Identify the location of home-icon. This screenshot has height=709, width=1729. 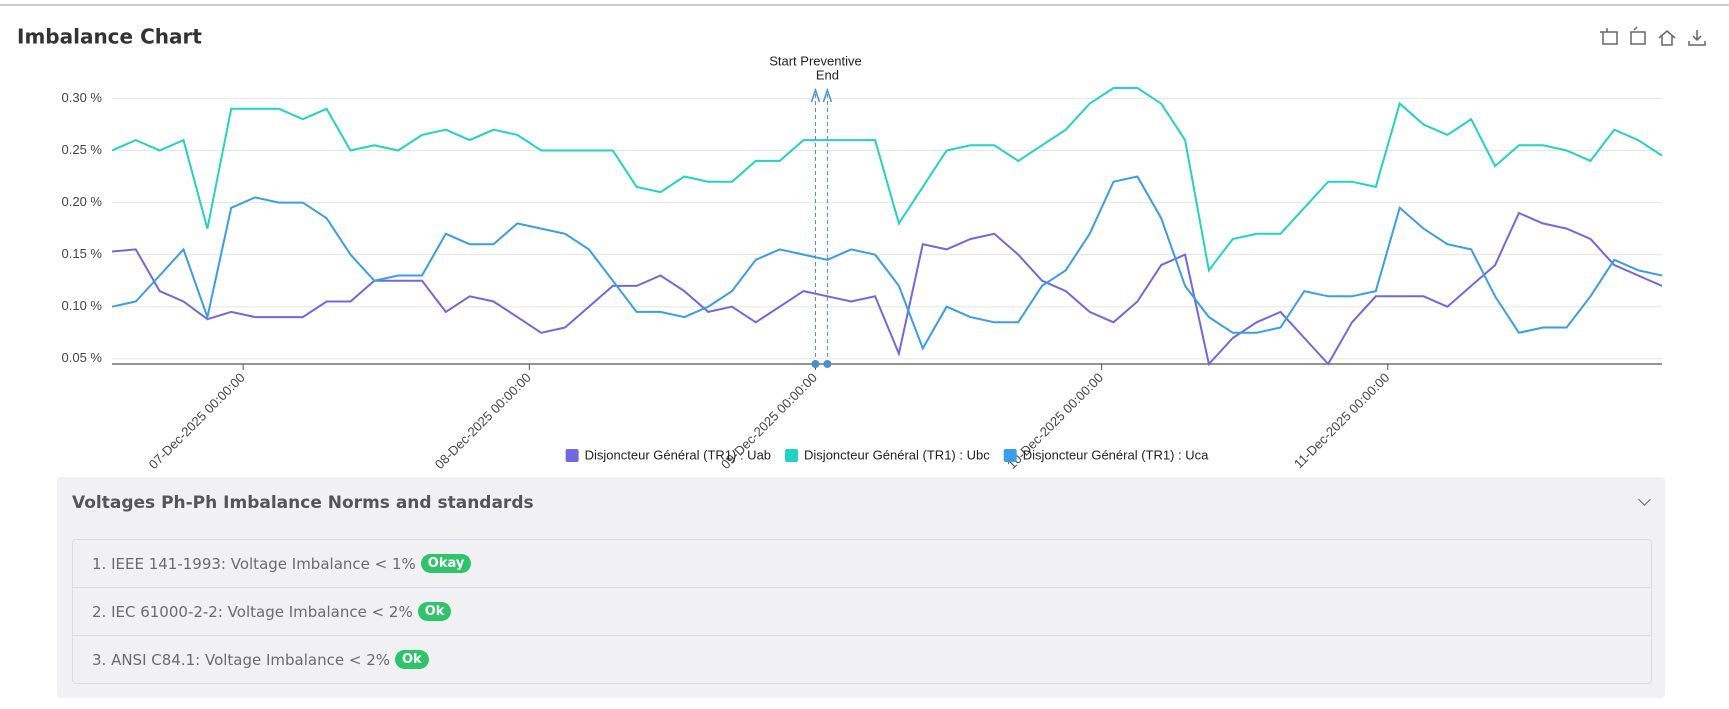
(1667, 38).